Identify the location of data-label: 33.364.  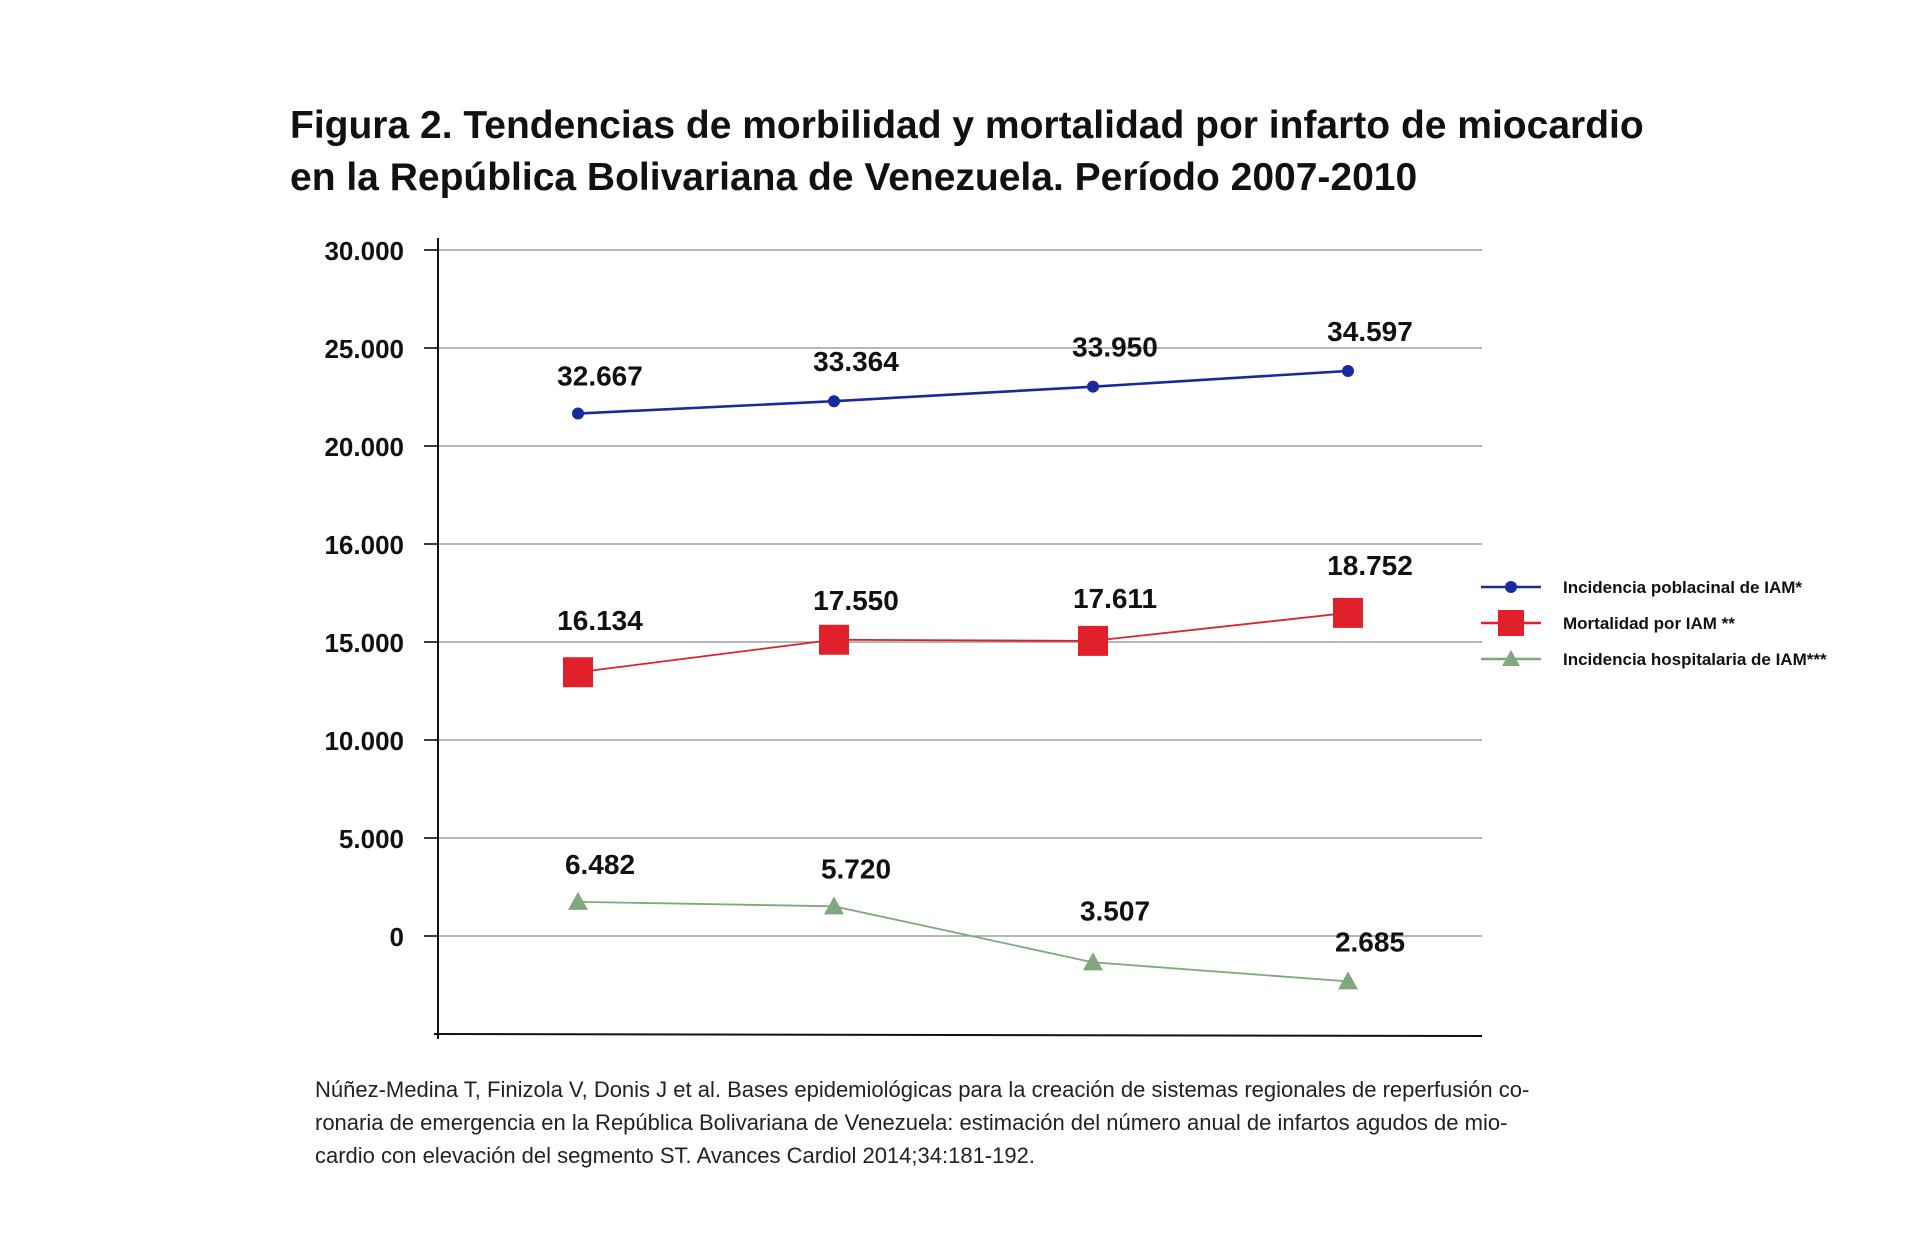
(856, 361).